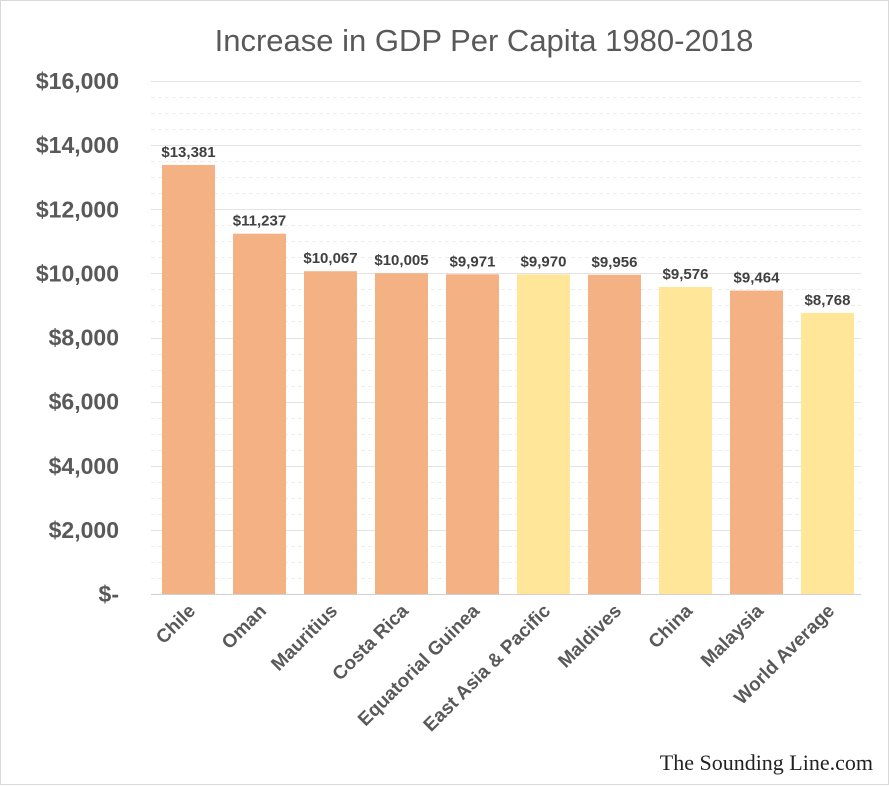 The height and width of the screenshot is (786, 889). I want to click on data-label: $8,768, so click(828, 300).